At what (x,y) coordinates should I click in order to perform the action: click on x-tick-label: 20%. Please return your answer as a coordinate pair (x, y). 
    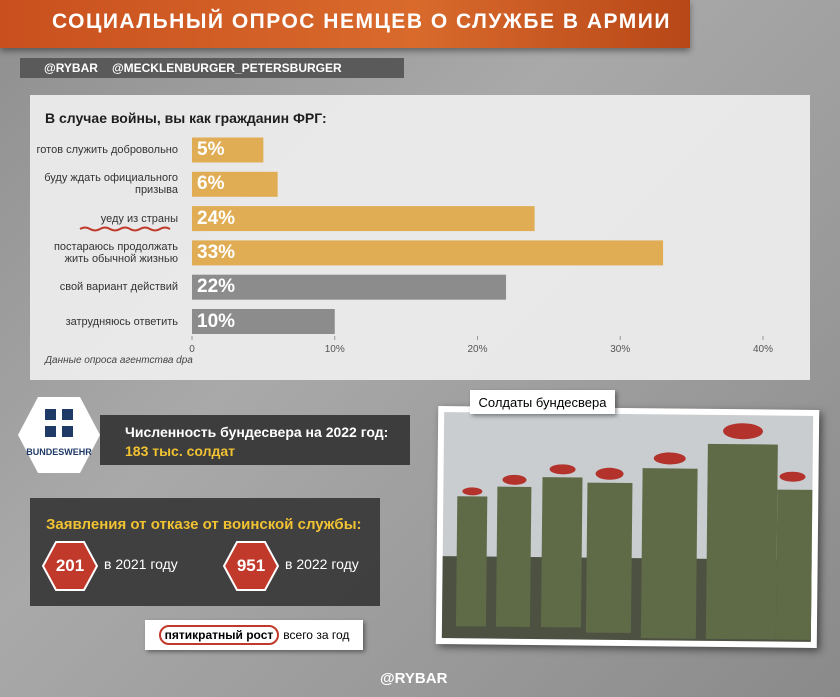
    Looking at the image, I should click on (477, 349).